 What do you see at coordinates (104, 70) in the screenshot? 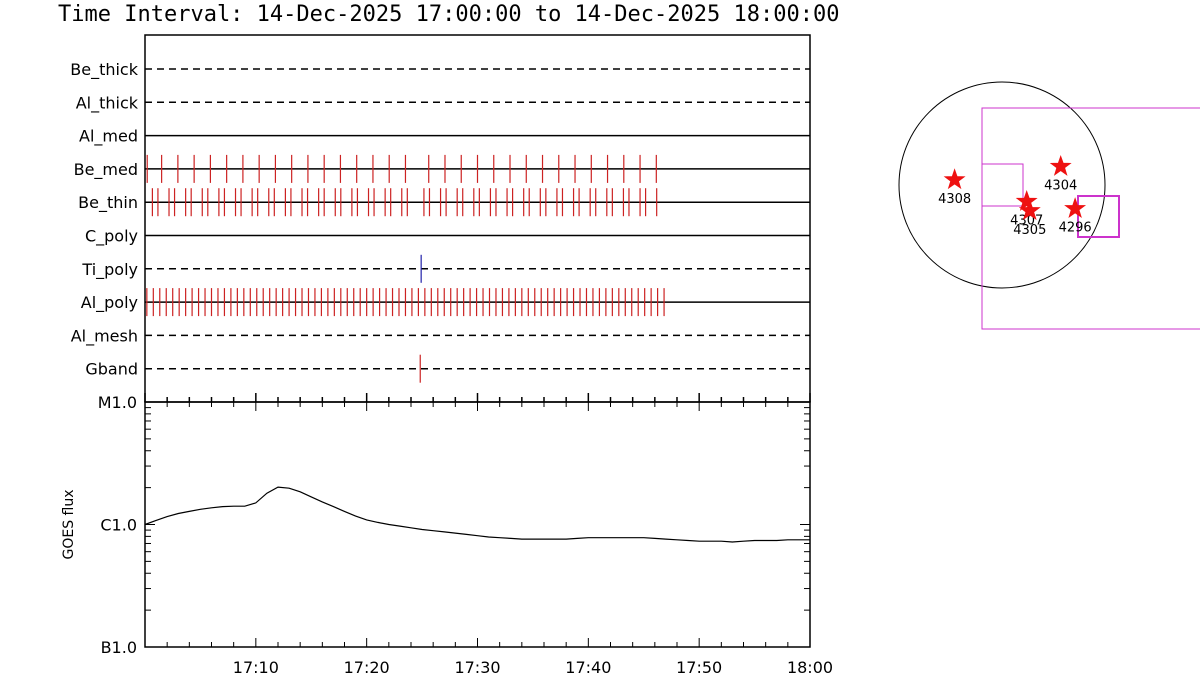
I see `channel-label-be_thick: Be_thick` at bounding box center [104, 70].